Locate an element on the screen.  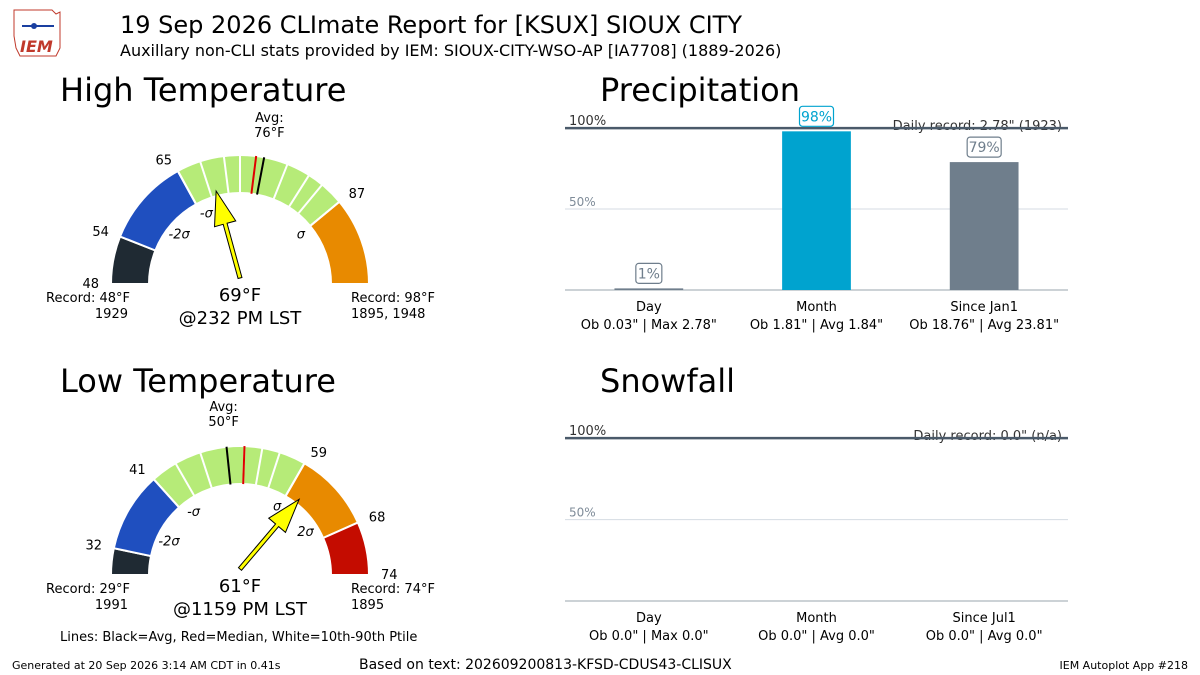
bar-detail-label: Ob 18.76" | Avg 23.81" is located at coordinates (984, 325).